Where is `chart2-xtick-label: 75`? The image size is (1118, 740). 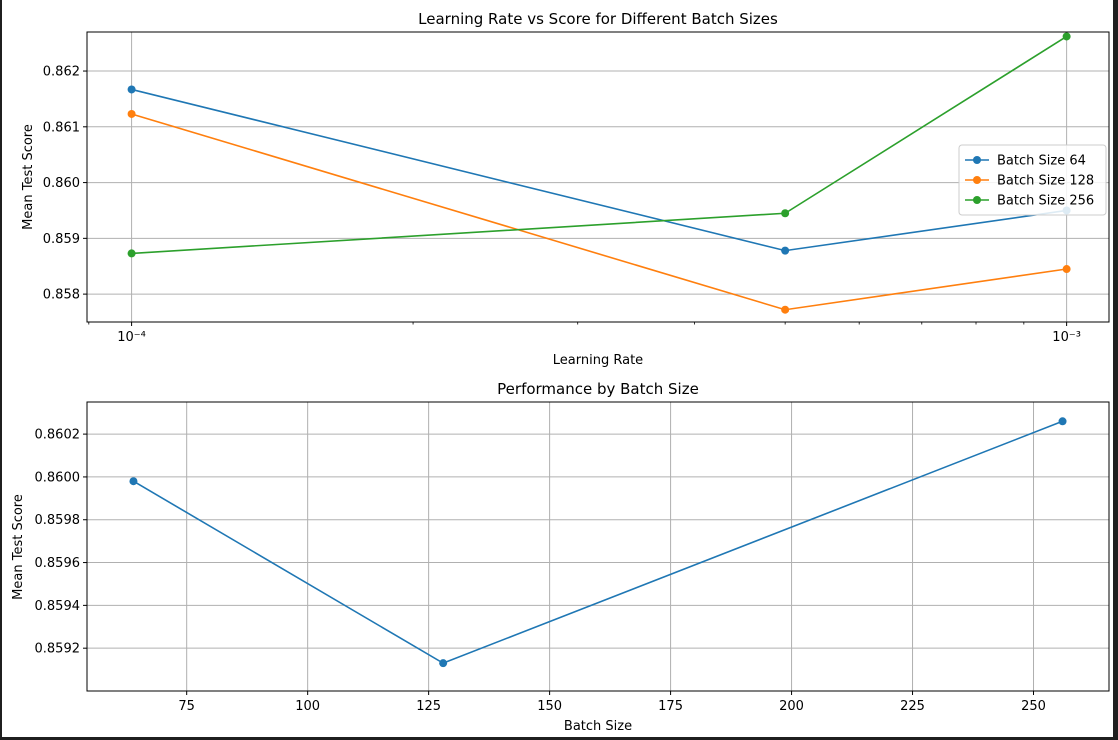 chart2-xtick-label: 75 is located at coordinates (186, 706).